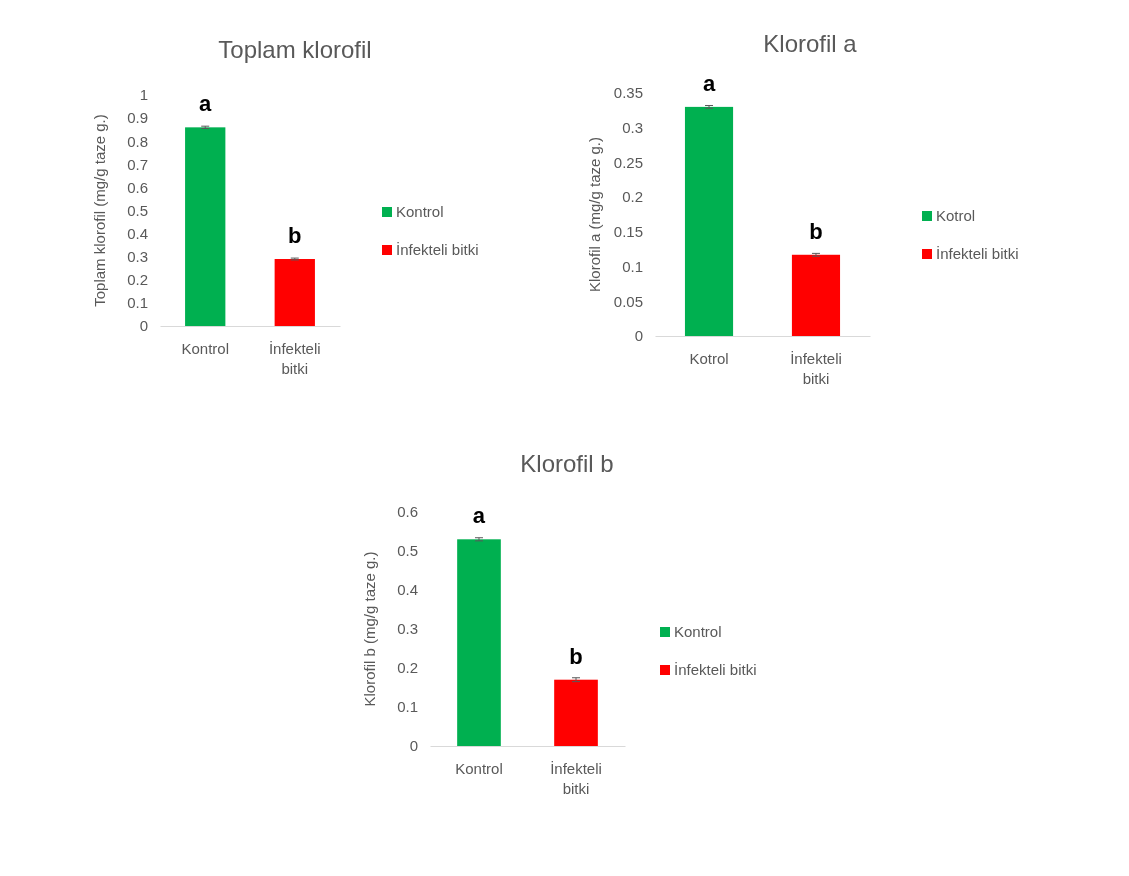 The image size is (1129, 876). Describe the element at coordinates (956, 215) in the screenshot. I see `legend-label: Kotrol` at that location.